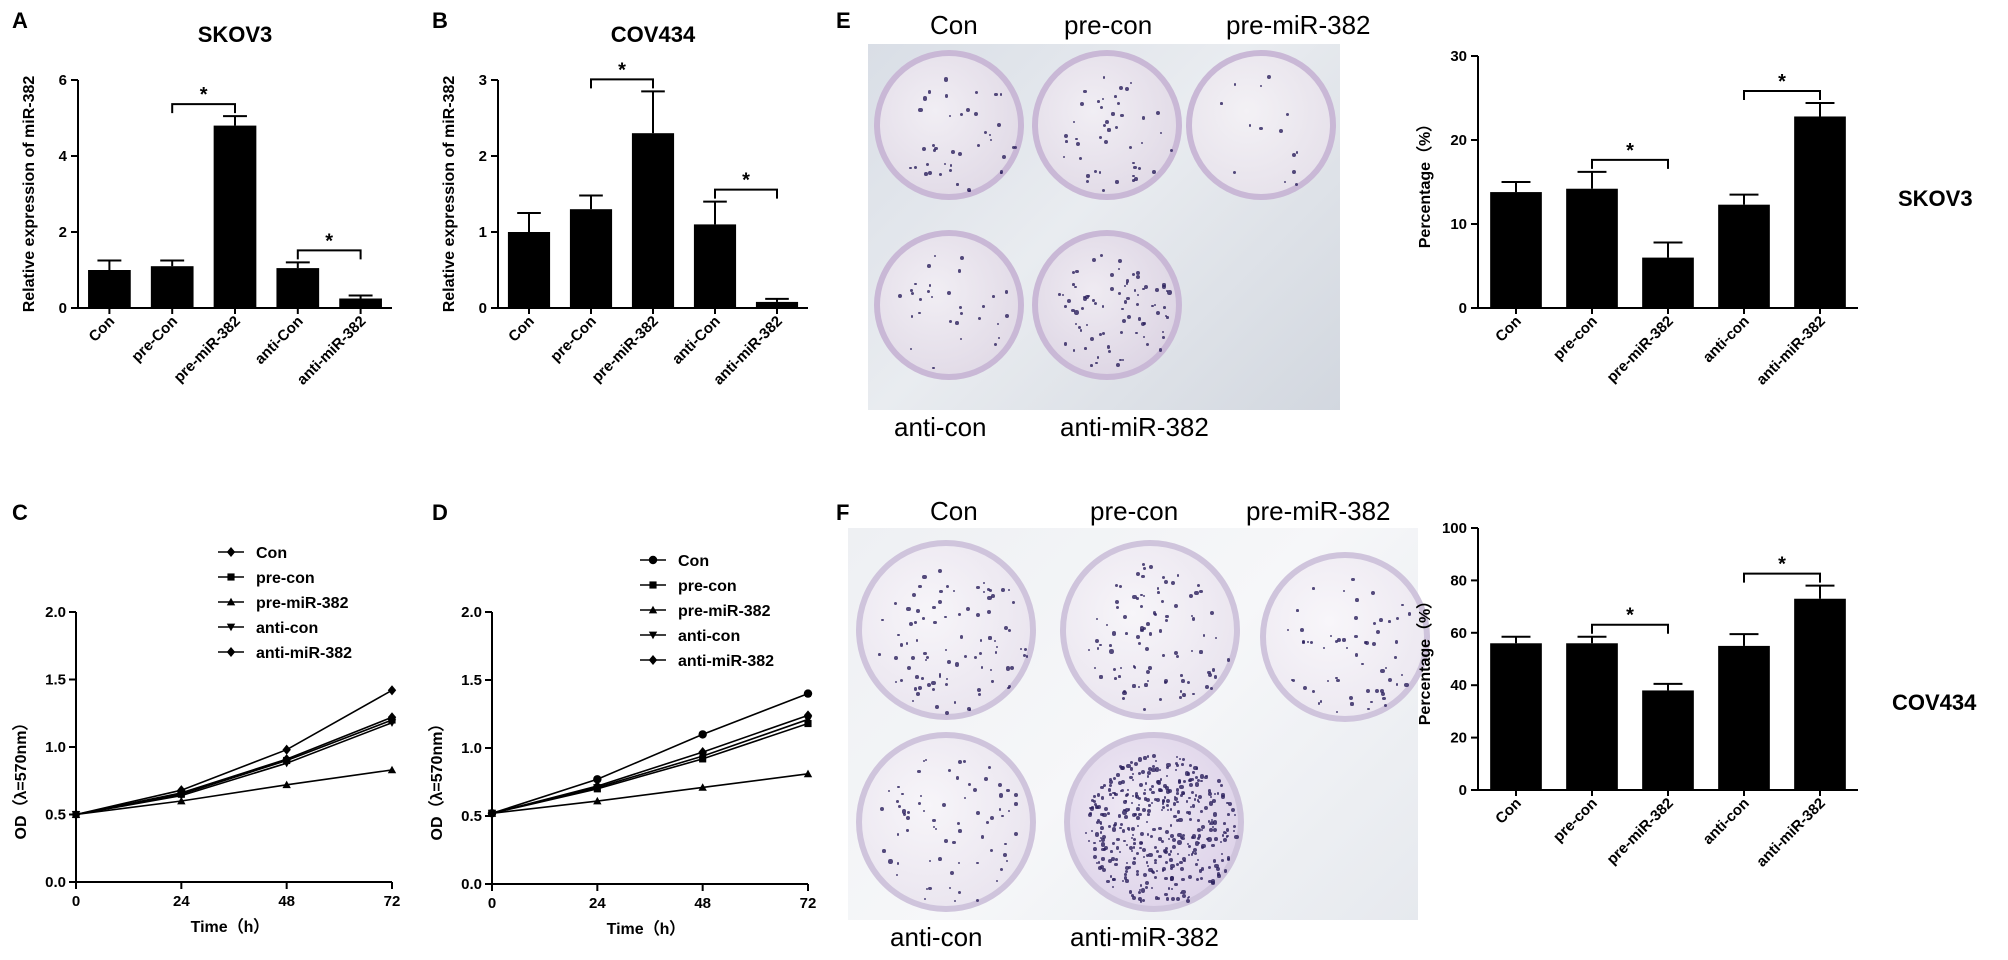 The width and height of the screenshot is (2008, 960). I want to click on panel-letter-f: F, so click(843, 512).